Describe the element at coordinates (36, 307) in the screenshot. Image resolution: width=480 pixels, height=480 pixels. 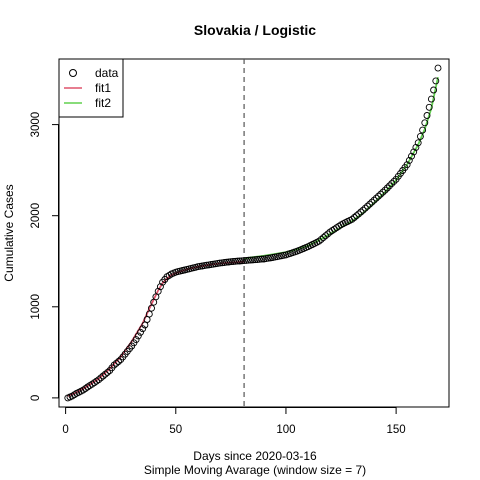
I see `y-tick-label: 1000` at that location.